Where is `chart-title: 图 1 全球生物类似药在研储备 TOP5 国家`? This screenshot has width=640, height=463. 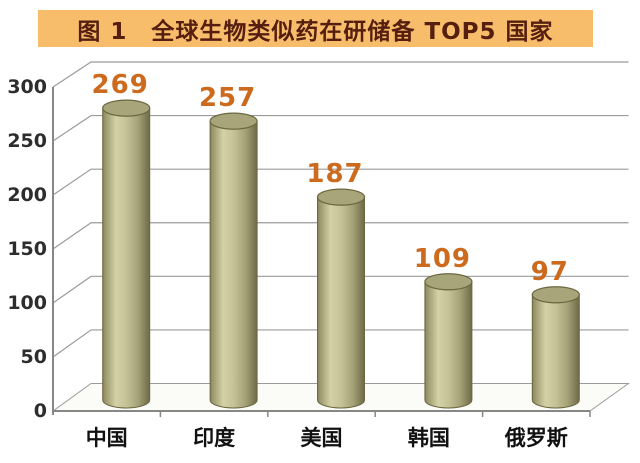 chart-title: 图 1 全球生物类似药在研储备 TOP5 国家 is located at coordinates (315, 31).